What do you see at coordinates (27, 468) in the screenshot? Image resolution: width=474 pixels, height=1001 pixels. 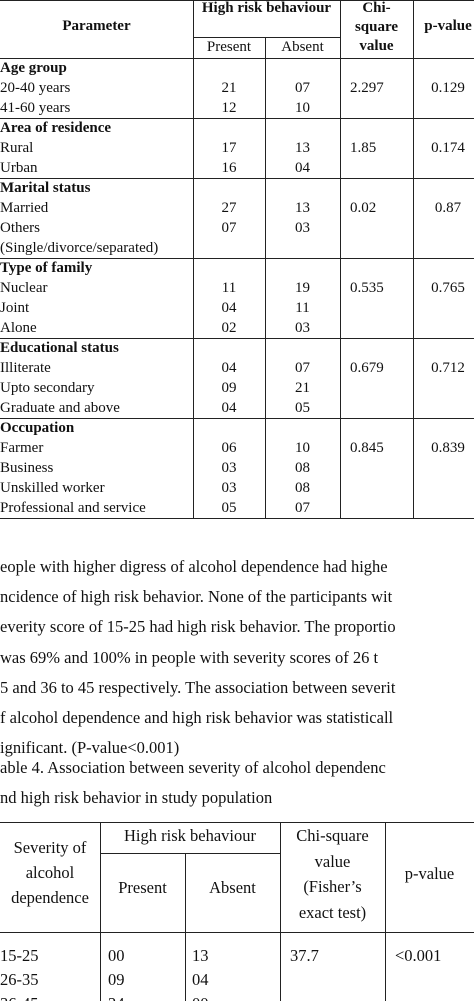 I see `cell: Business` at bounding box center [27, 468].